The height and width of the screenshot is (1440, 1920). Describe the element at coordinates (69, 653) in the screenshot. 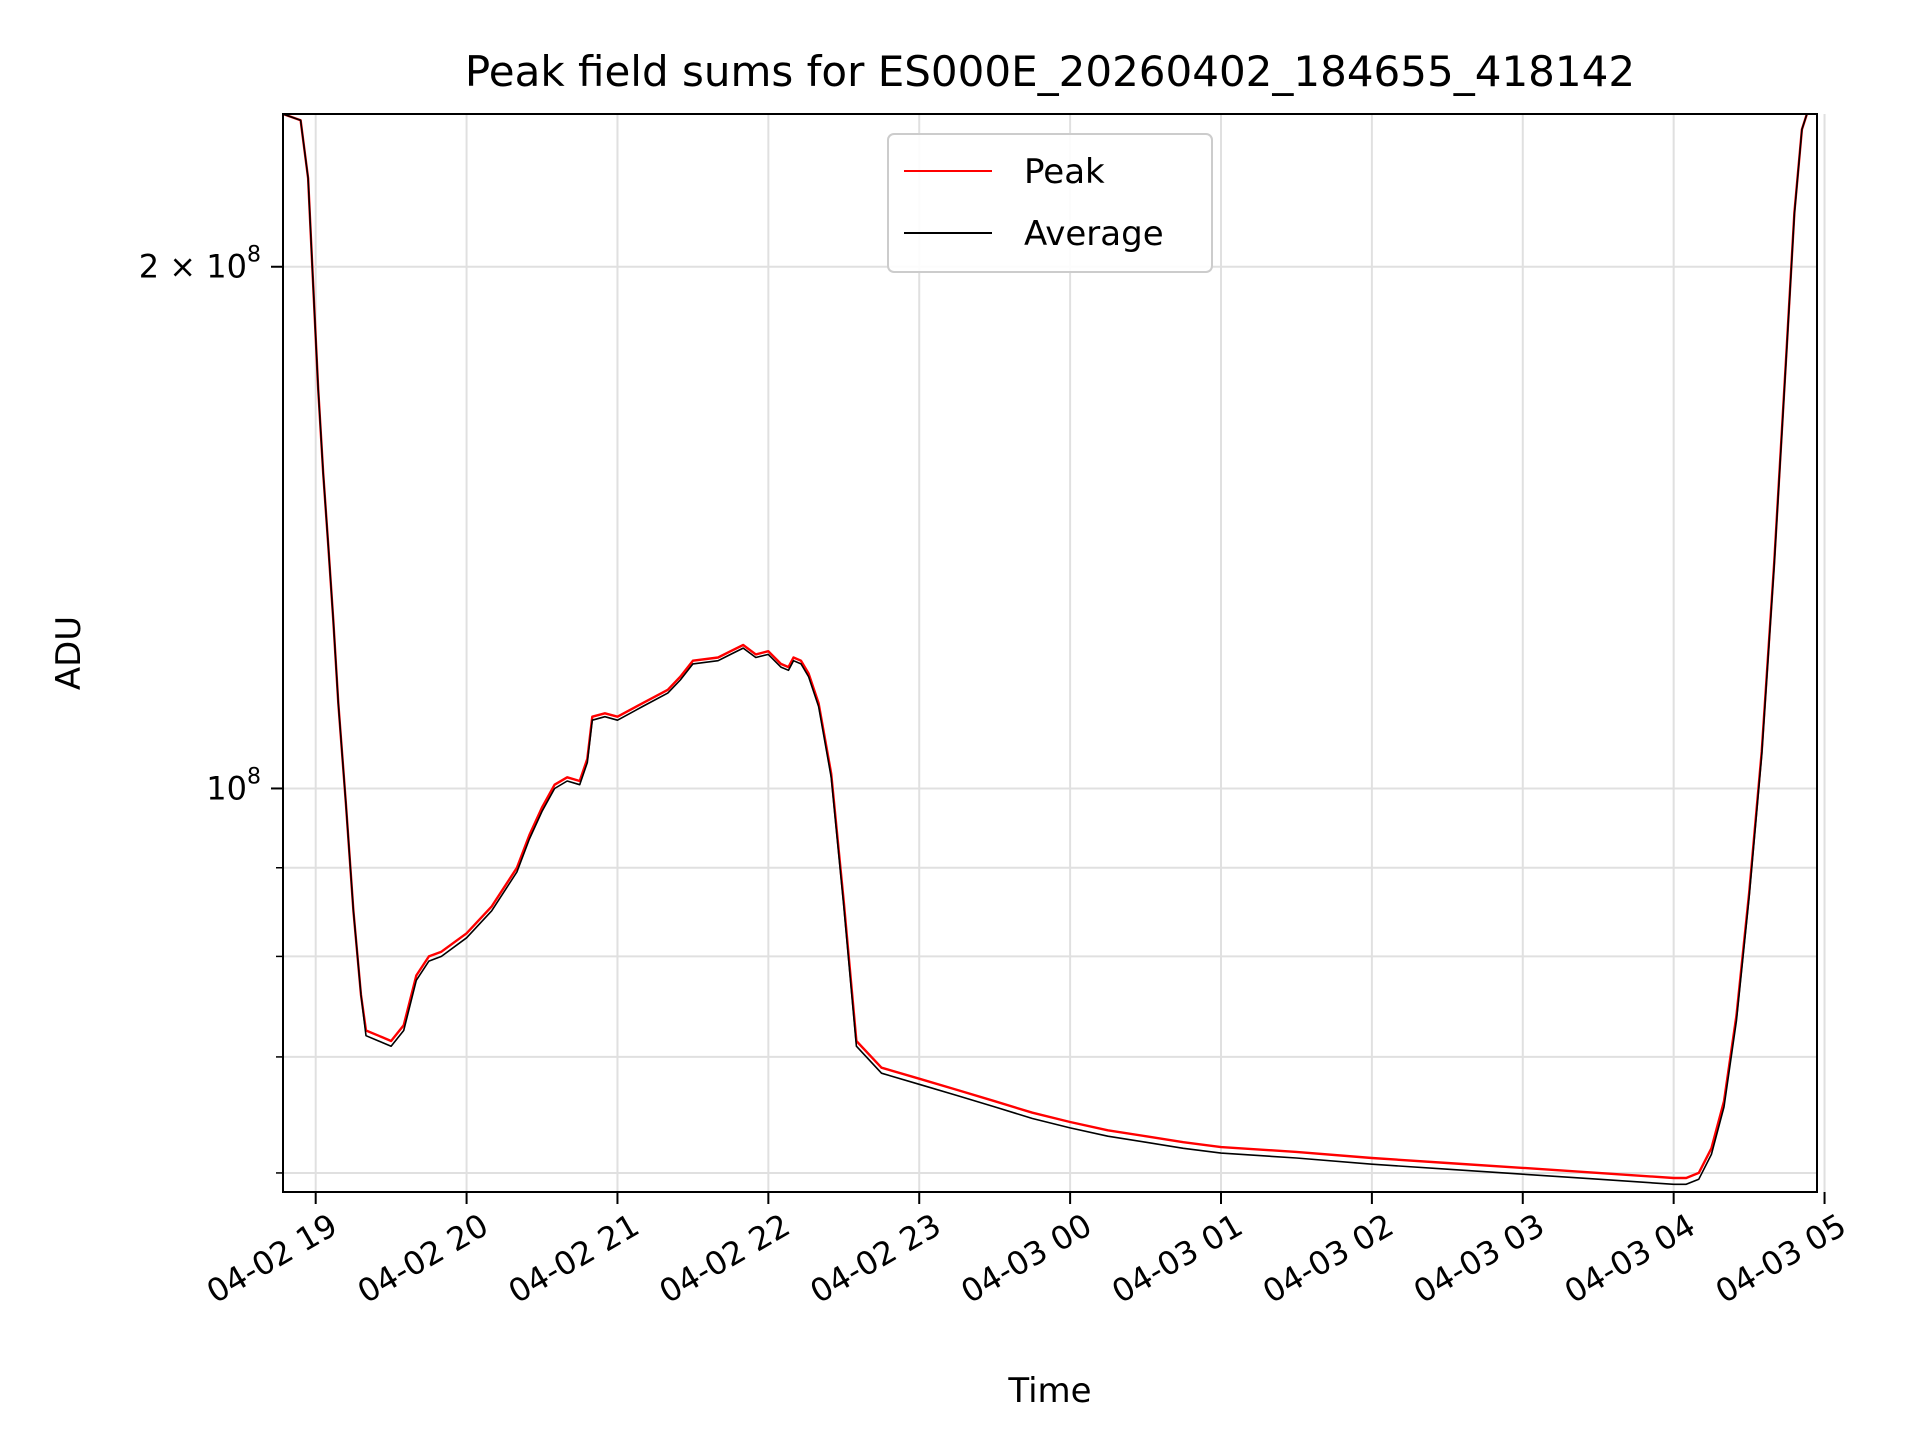

I see `y-axis-title: ADU` at that location.